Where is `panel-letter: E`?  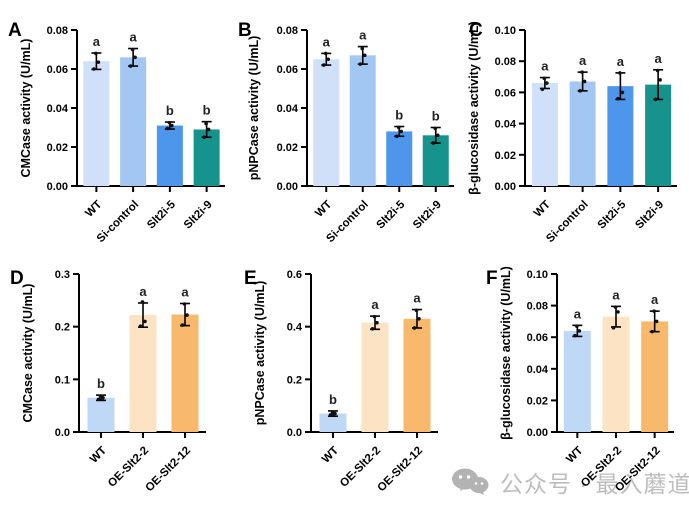
panel-letter: E is located at coordinates (250, 278).